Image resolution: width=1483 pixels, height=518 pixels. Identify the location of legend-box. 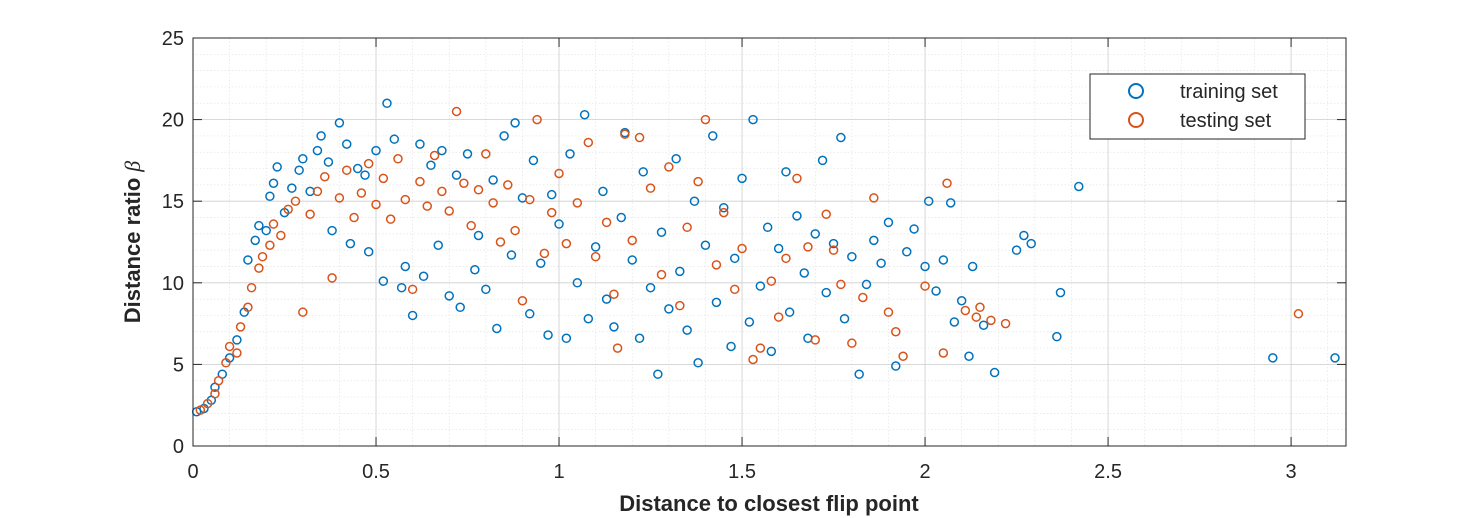
(1197, 106).